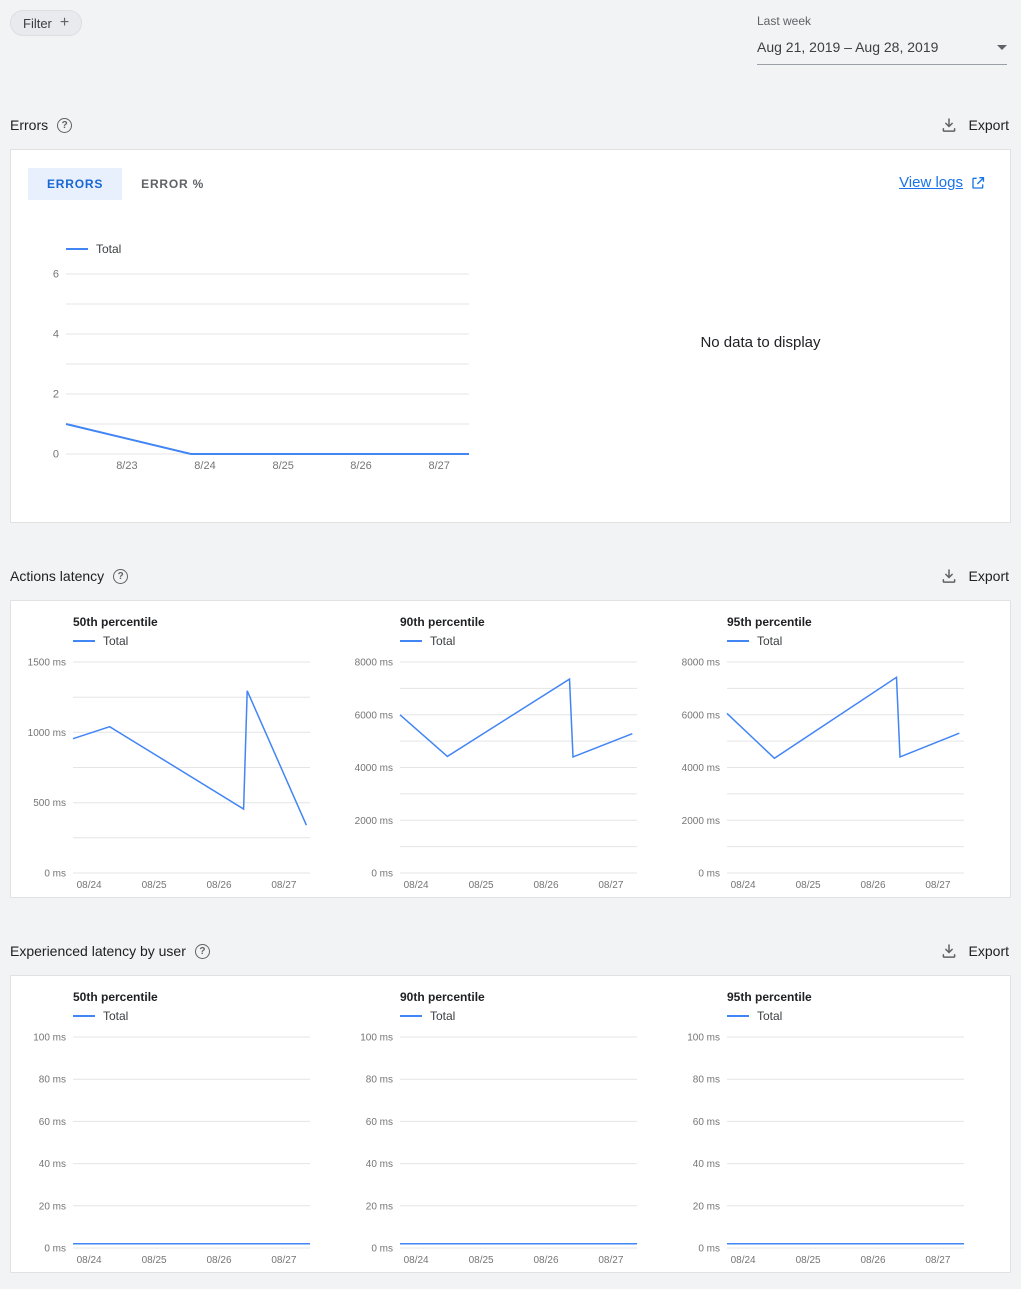 Image resolution: width=1021 pixels, height=1289 pixels. What do you see at coordinates (125, 184) in the screenshot?
I see `errors-tabs: ERRORS ERROR %` at bounding box center [125, 184].